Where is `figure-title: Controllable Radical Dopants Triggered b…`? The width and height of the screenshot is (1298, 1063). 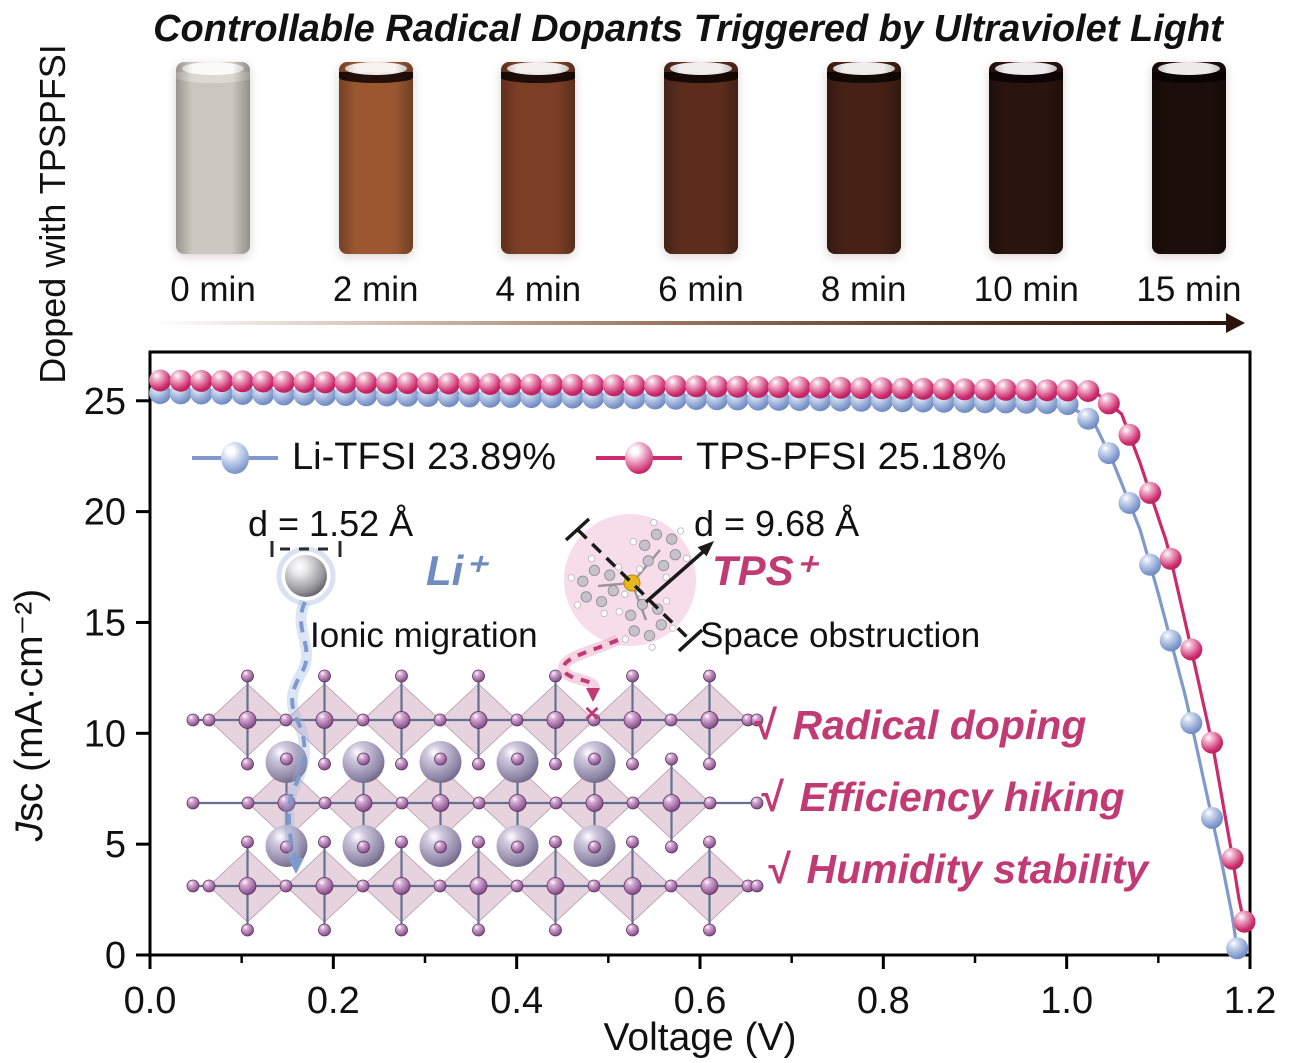 figure-title: Controllable Radical Dopants Triggered b… is located at coordinates (688, 29).